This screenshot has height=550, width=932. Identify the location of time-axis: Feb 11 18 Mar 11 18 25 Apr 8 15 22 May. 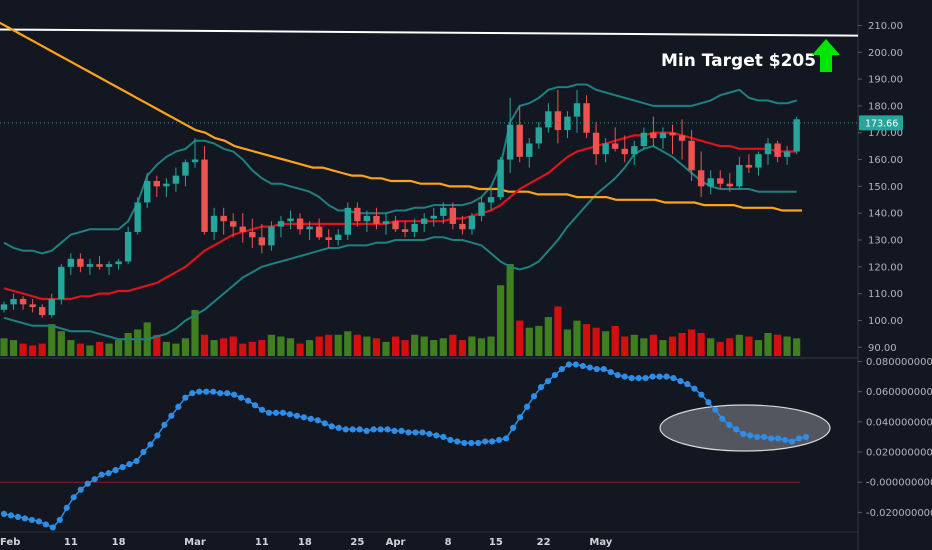
(306, 542).